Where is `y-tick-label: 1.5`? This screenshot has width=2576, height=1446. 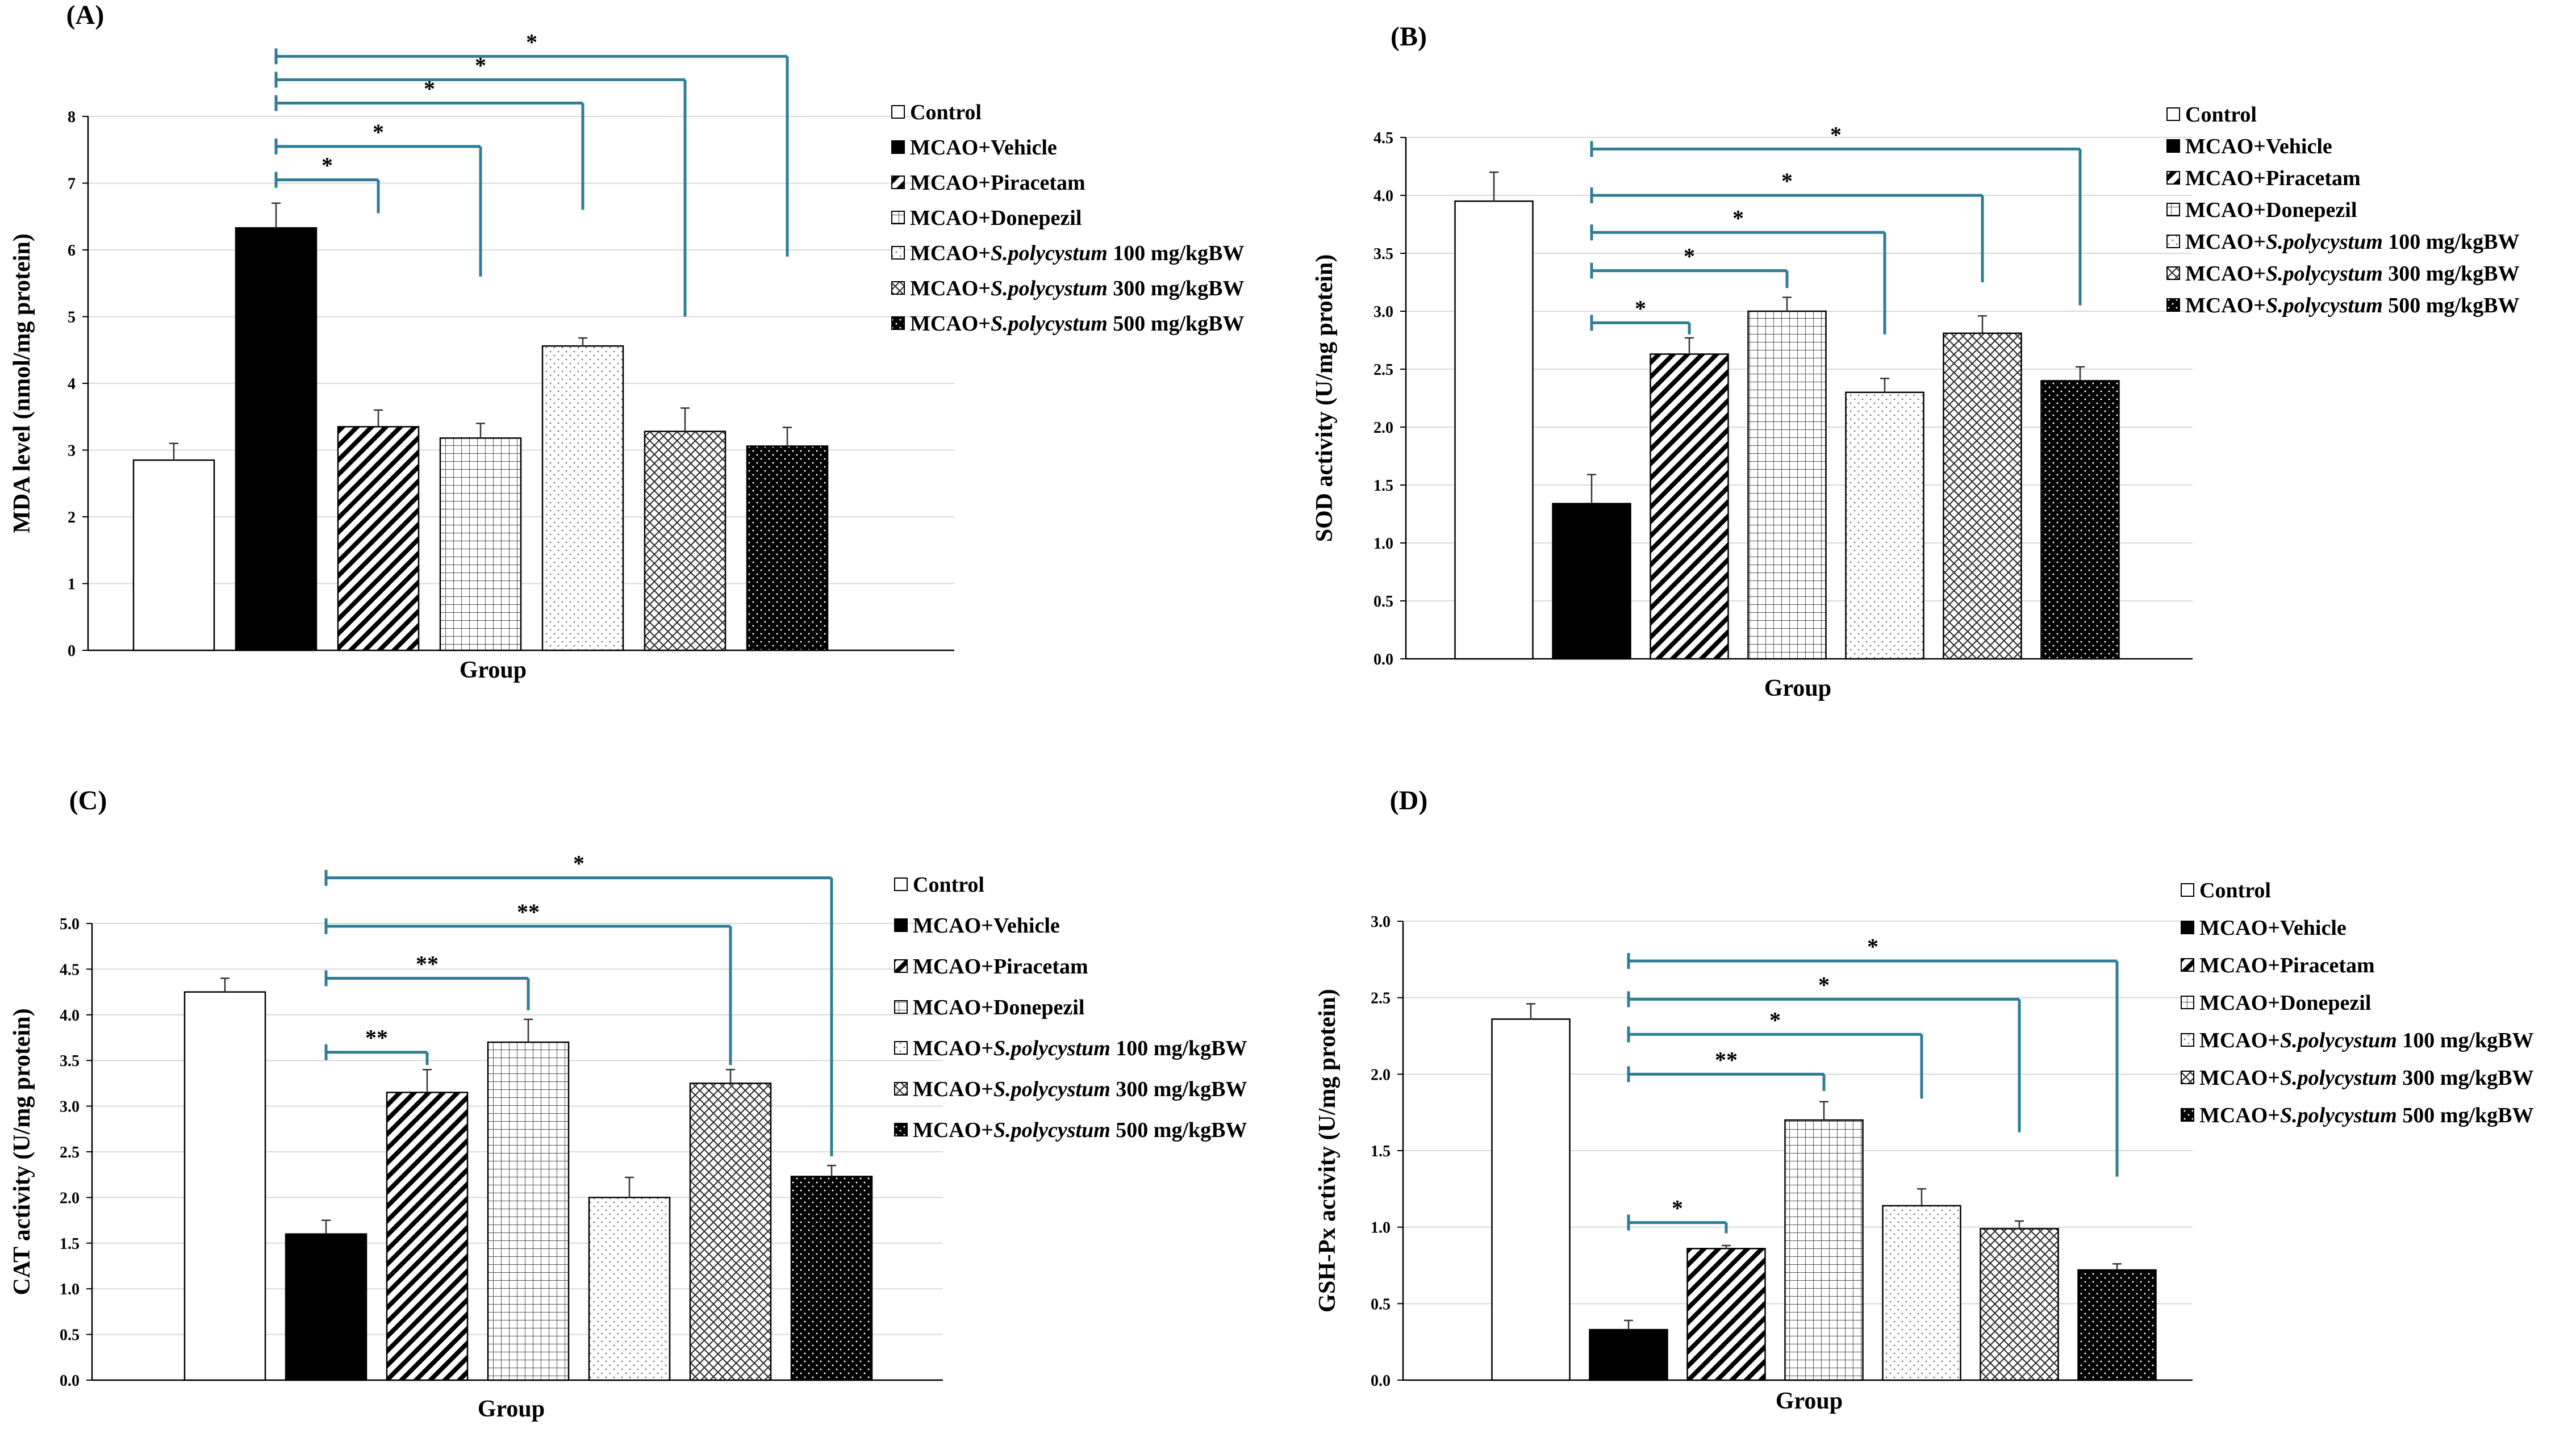
y-tick-label: 1.5 is located at coordinates (1383, 486).